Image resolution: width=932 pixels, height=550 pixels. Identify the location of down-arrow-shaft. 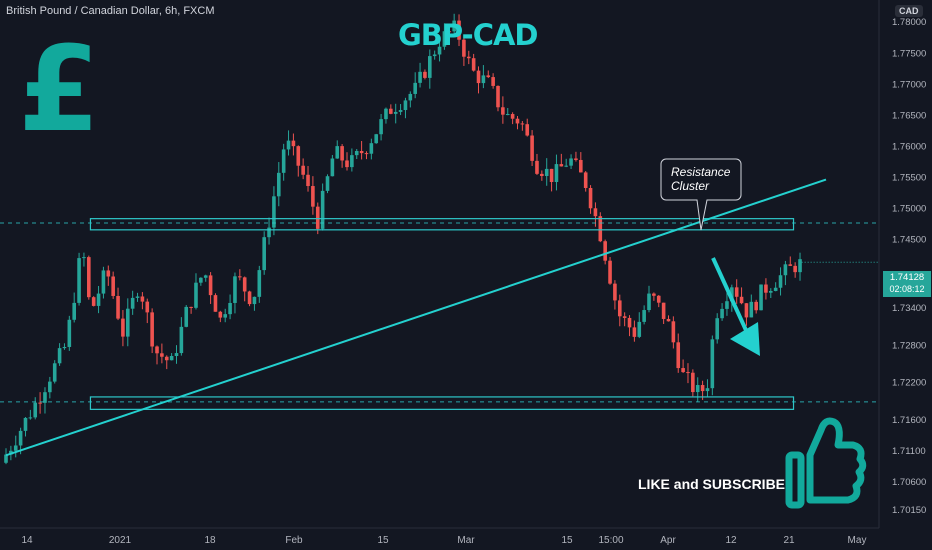
(731, 298).